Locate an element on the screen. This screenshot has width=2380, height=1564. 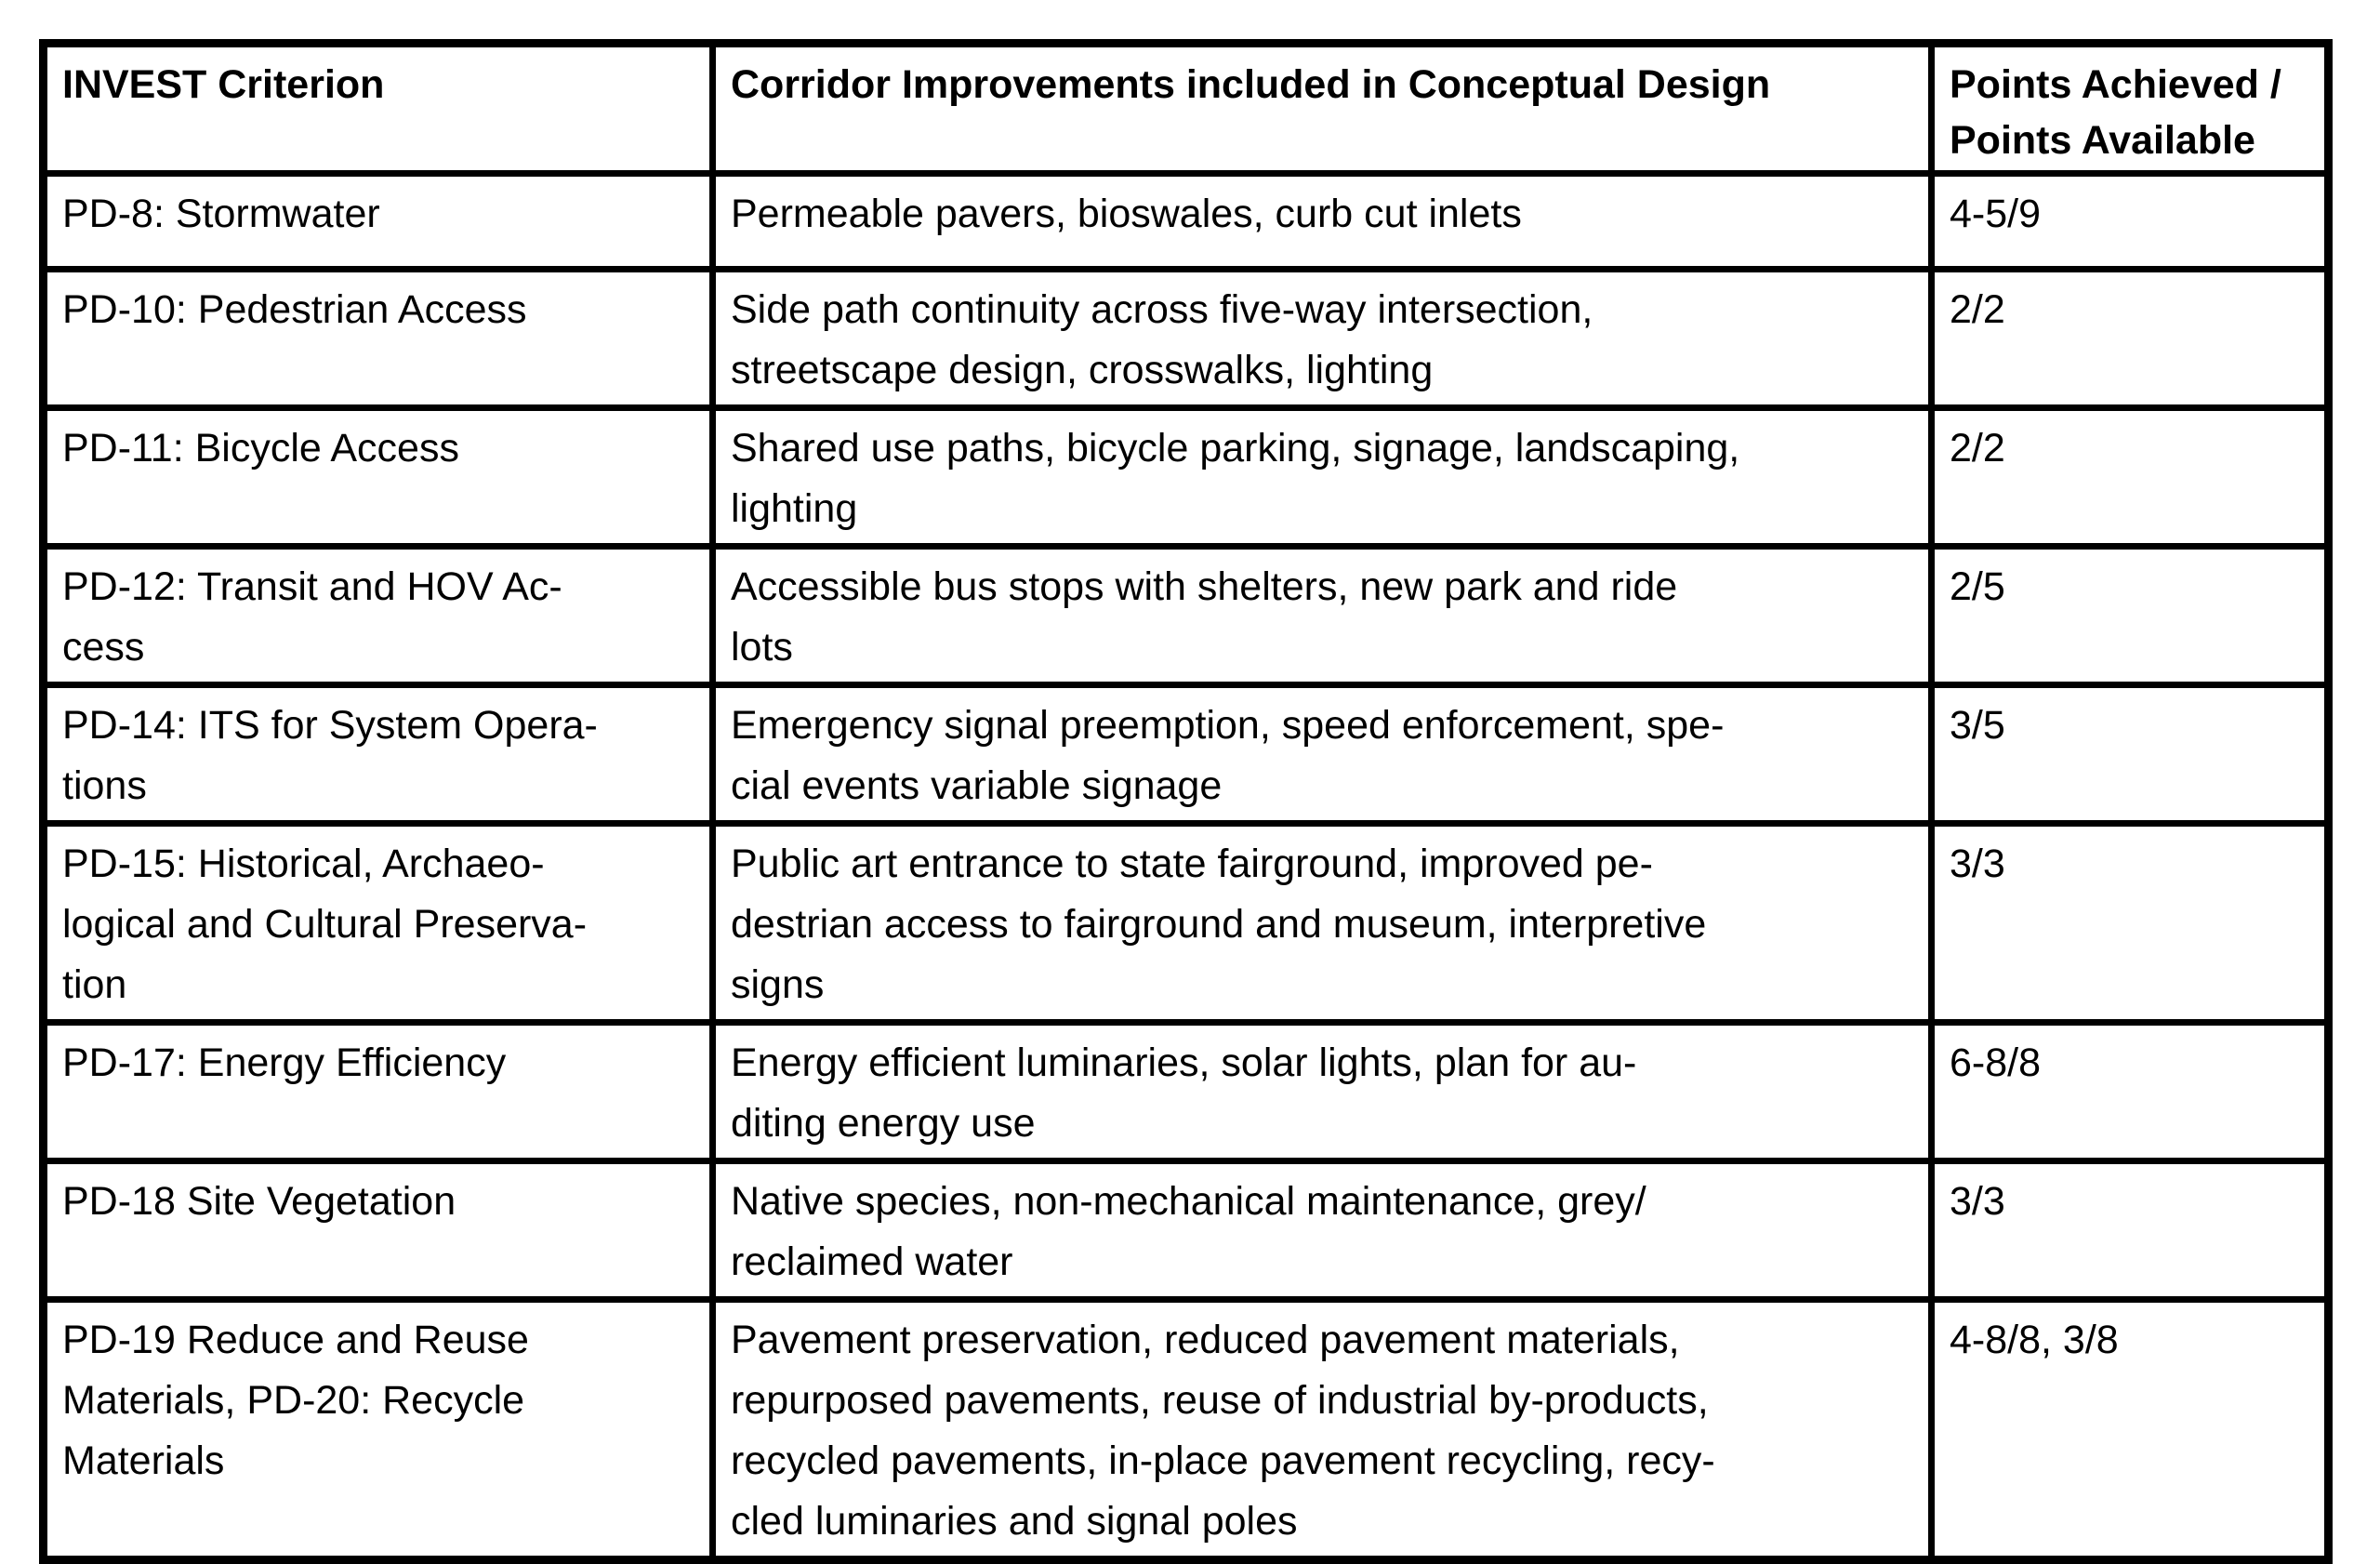
cell-criterion: PD-11: Bicycle Access is located at coordinates (378, 477).